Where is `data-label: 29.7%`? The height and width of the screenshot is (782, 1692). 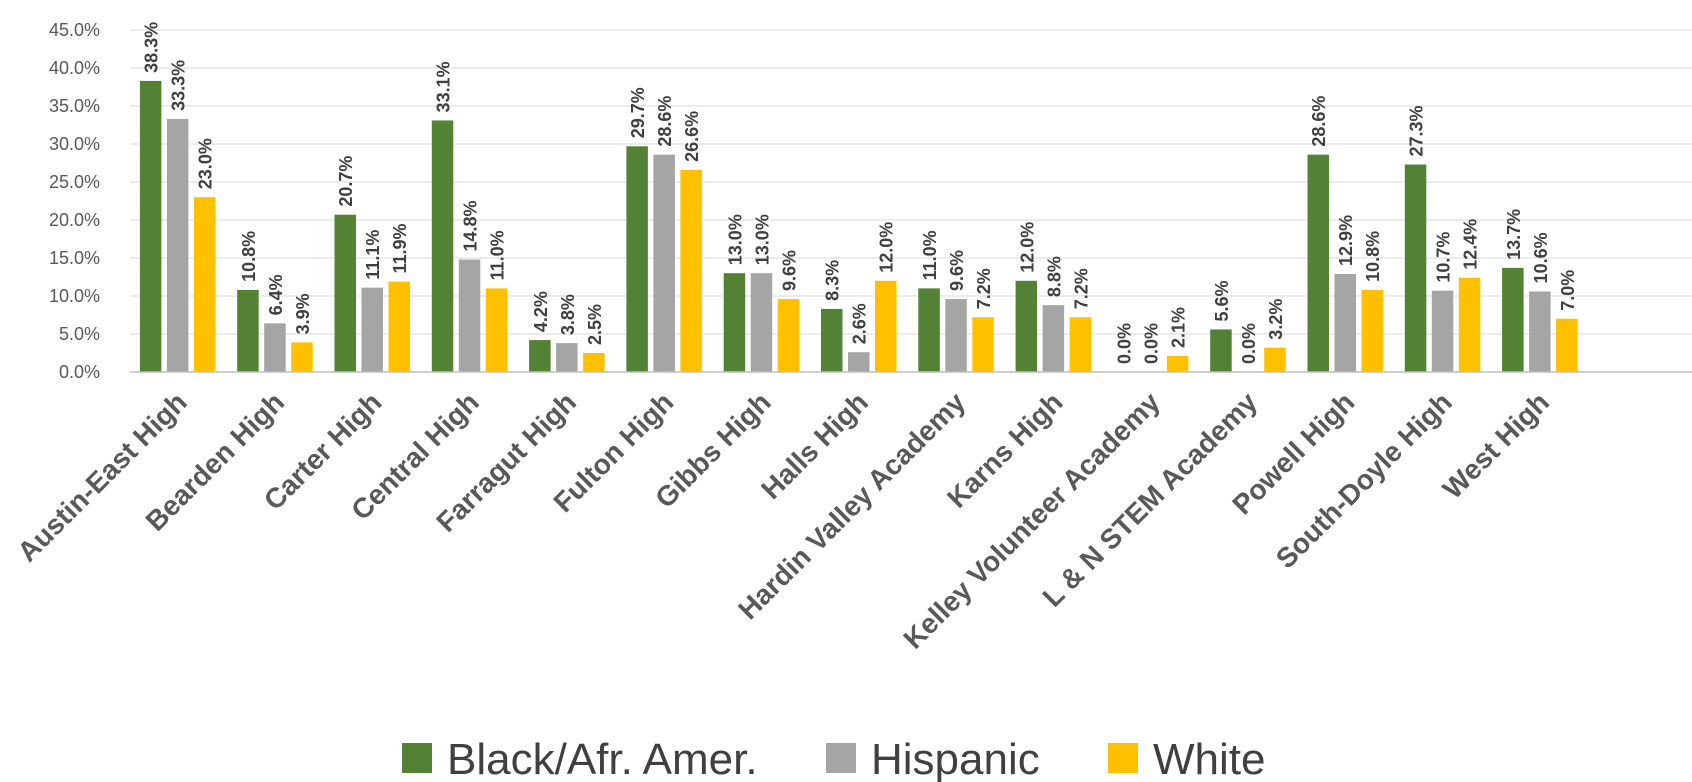
data-label: 29.7% is located at coordinates (638, 112).